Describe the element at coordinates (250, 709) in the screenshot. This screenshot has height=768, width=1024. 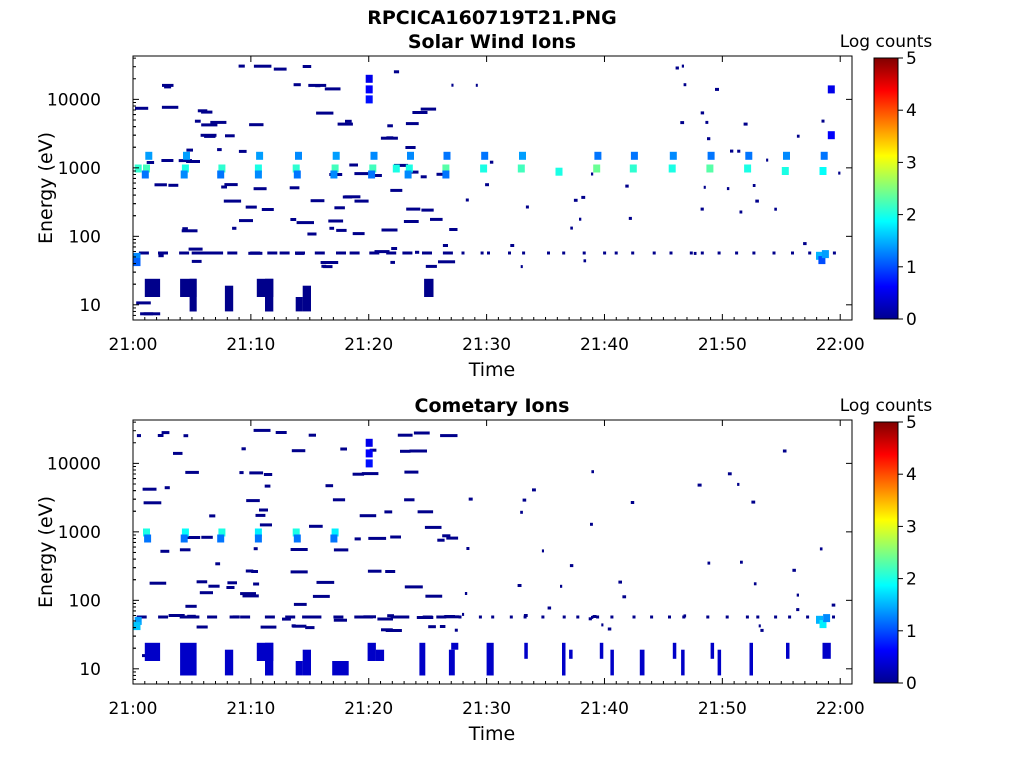
I see `cometary-x-tick-label: 21:10` at that location.